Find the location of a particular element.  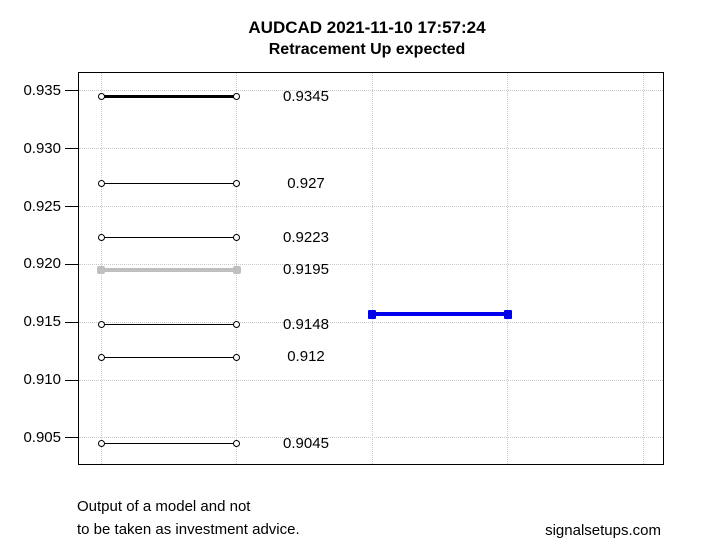

retracement-level-label: 0.9195 is located at coordinates (306, 270).